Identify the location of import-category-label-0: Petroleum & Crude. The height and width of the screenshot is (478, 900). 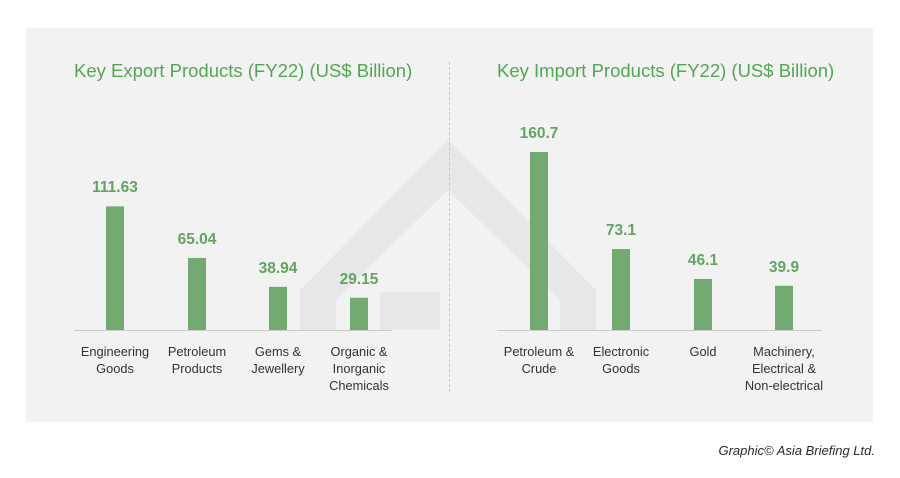
(539, 360).